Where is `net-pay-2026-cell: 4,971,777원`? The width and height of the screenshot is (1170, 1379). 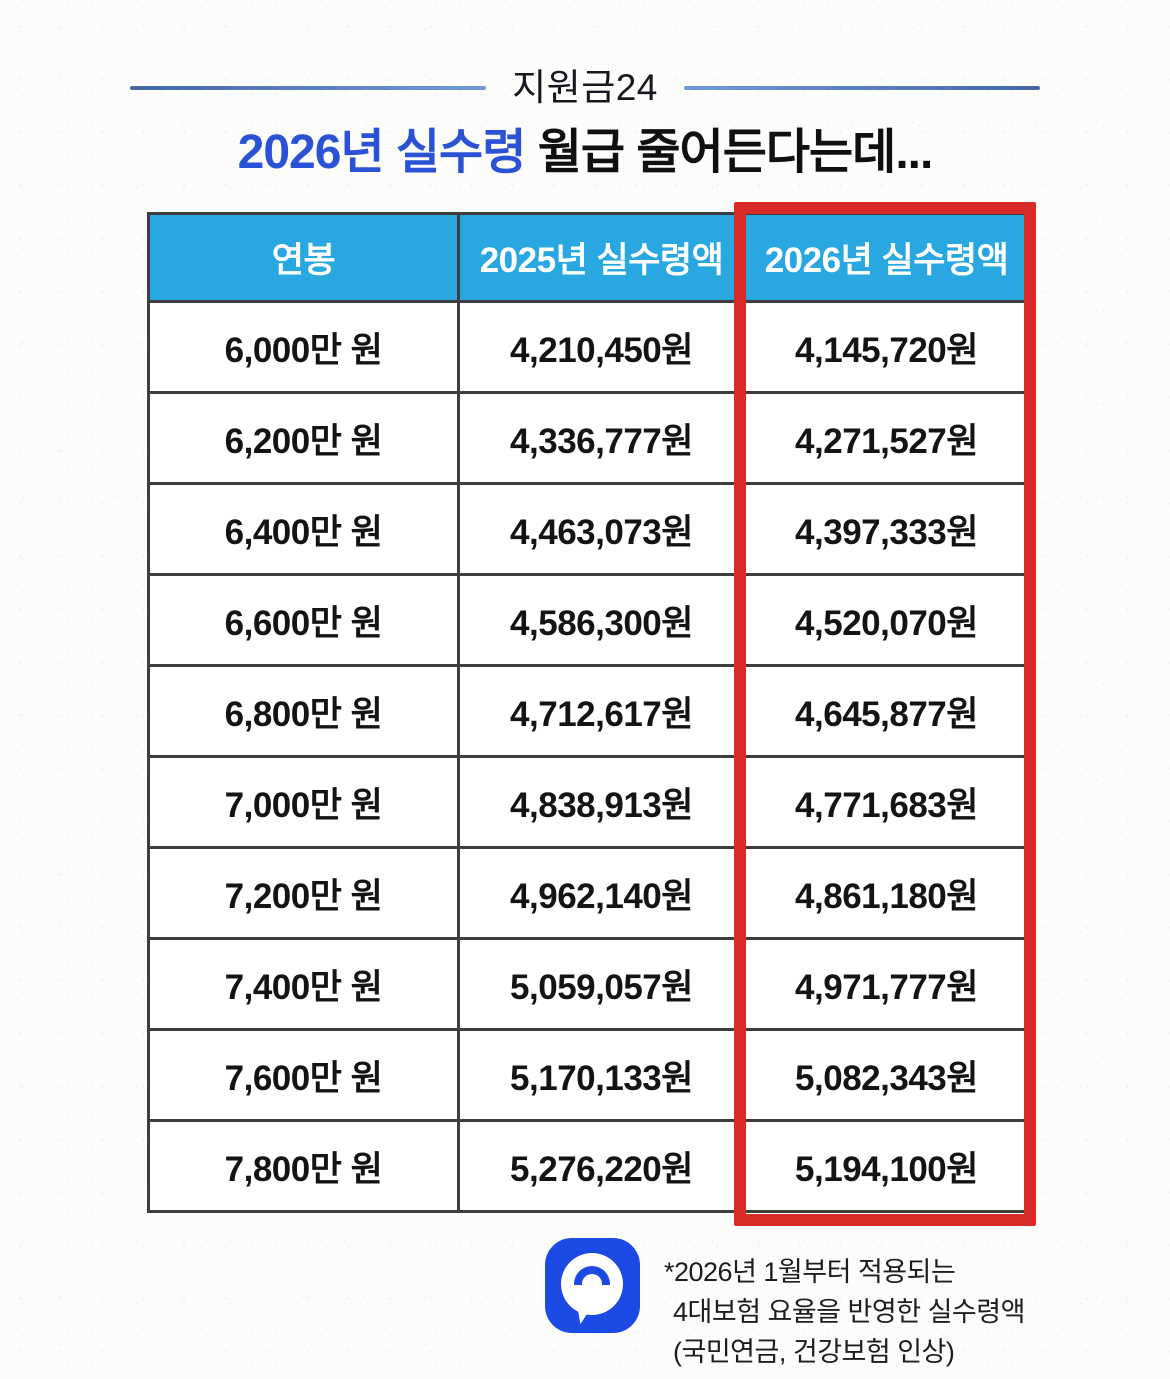 net-pay-2026-cell: 4,971,777원 is located at coordinates (886, 984).